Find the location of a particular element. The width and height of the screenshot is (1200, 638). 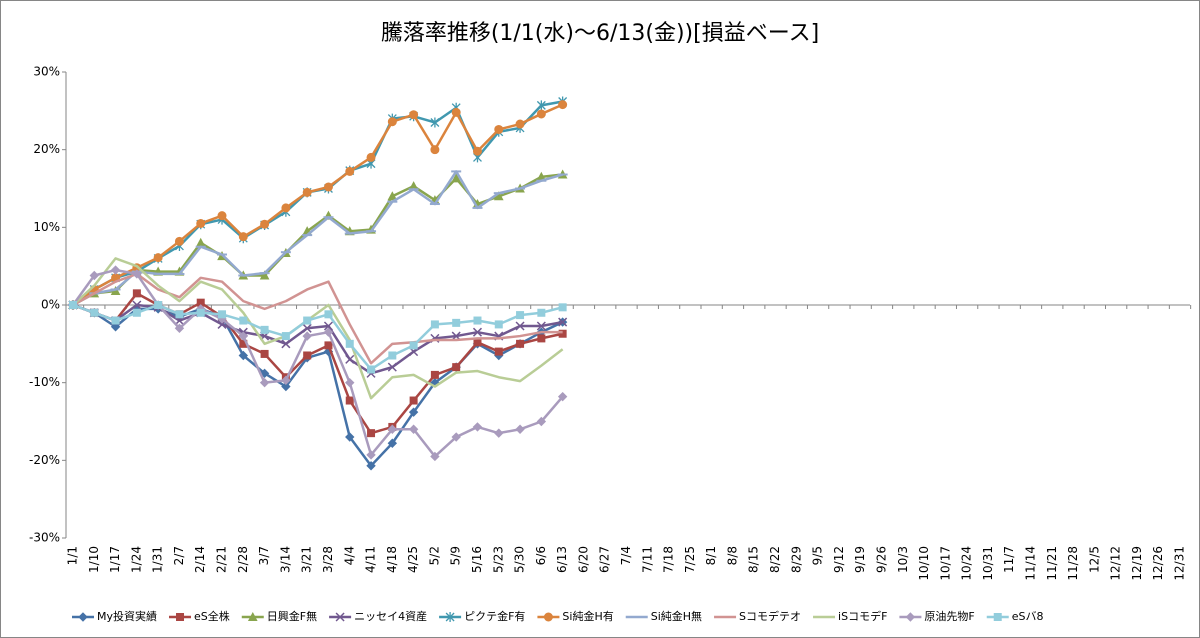

legend-item: Sコモデテオ is located at coordinates (757, 616).